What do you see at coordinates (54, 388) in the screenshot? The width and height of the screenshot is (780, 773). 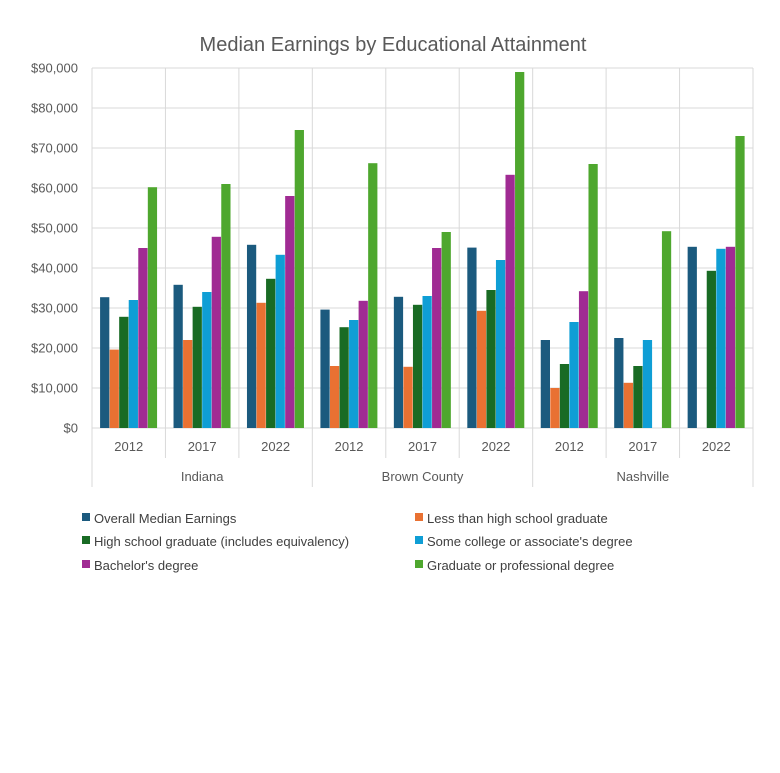 I see `y-tick-label: $10,000` at bounding box center [54, 388].